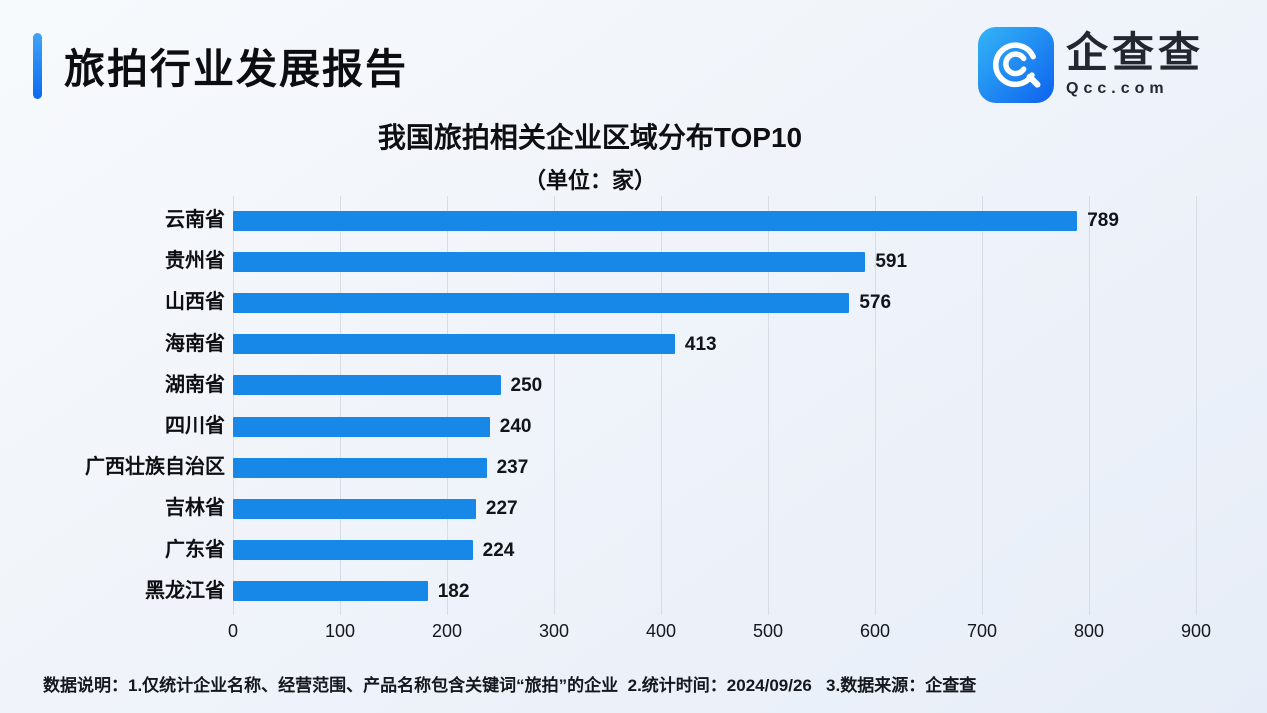  What do you see at coordinates (590, 137) in the screenshot?
I see `chart-title: 我国旅拍相关企业区域分布TOP10` at bounding box center [590, 137].